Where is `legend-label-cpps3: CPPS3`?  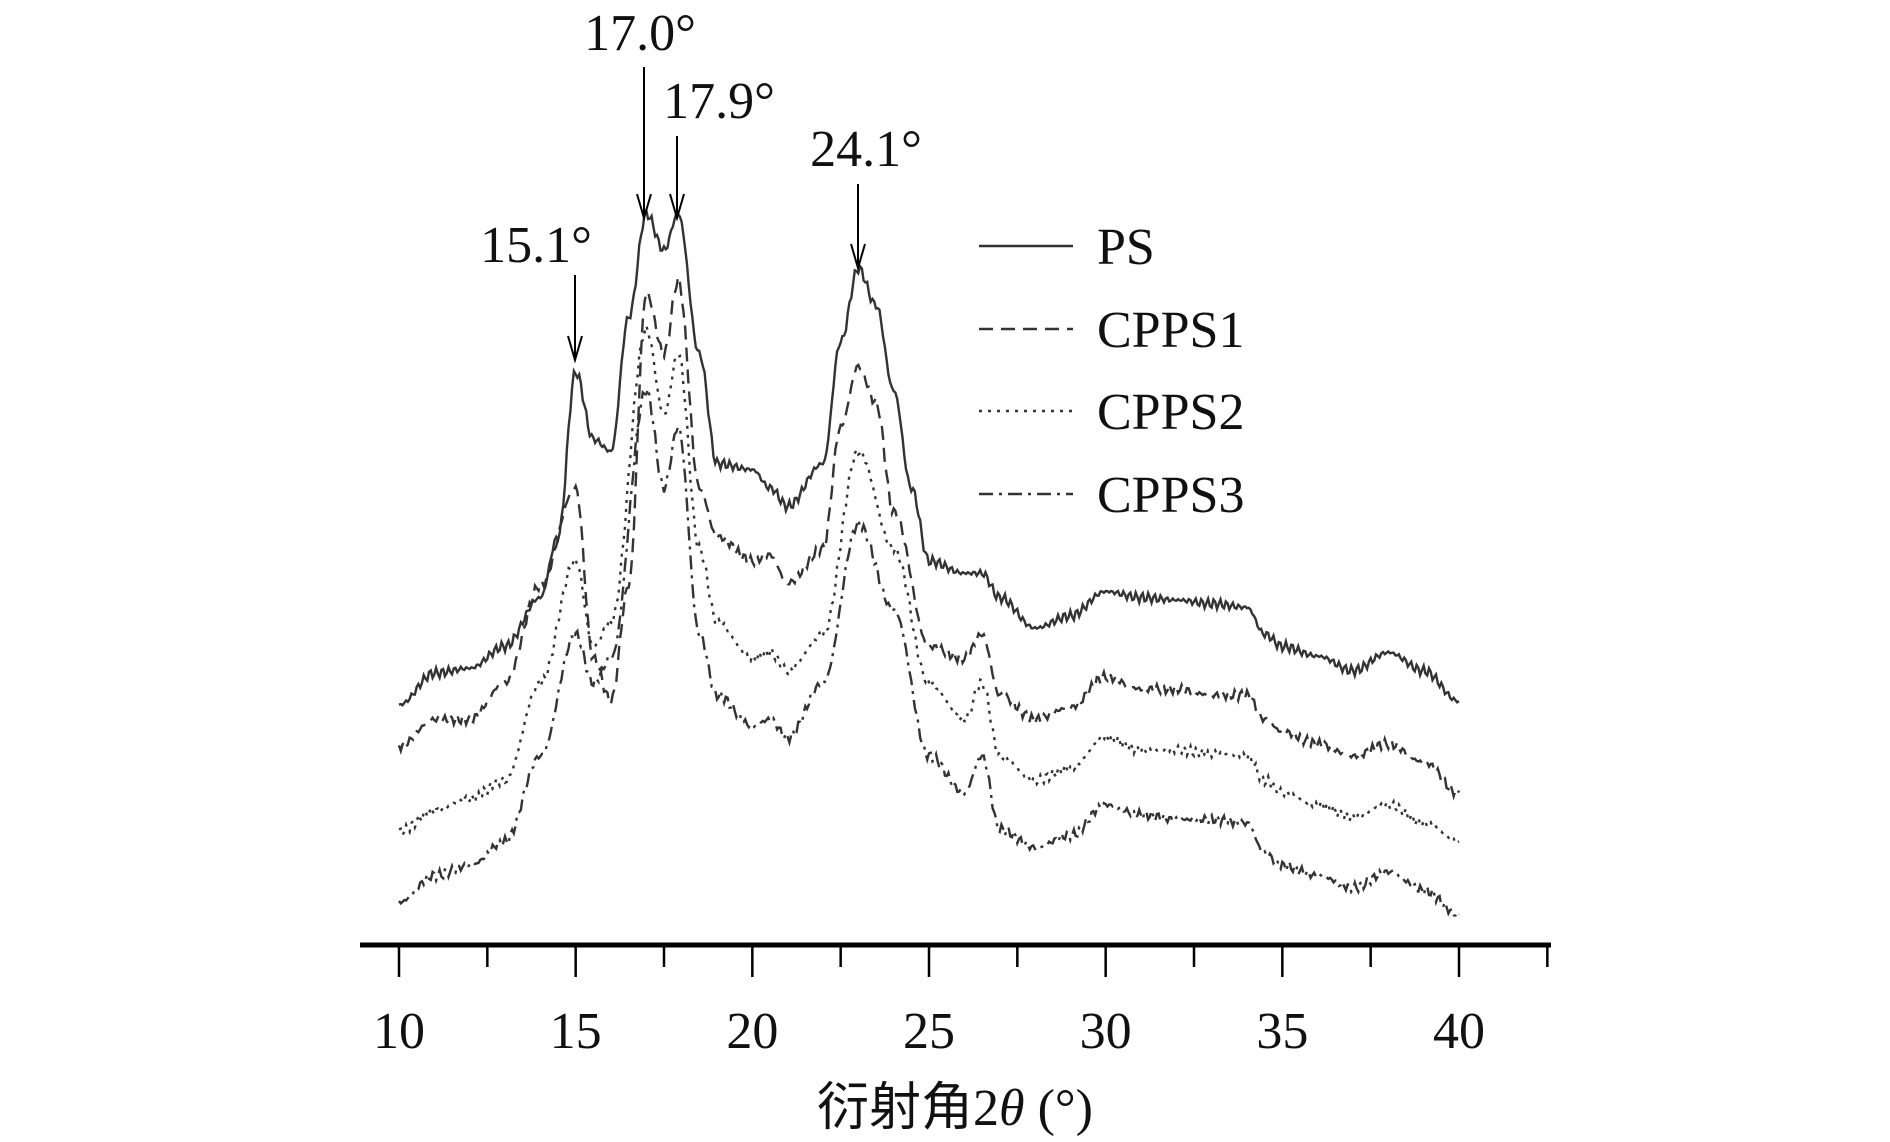 legend-label-cpps3: CPPS3 is located at coordinates (1170, 495).